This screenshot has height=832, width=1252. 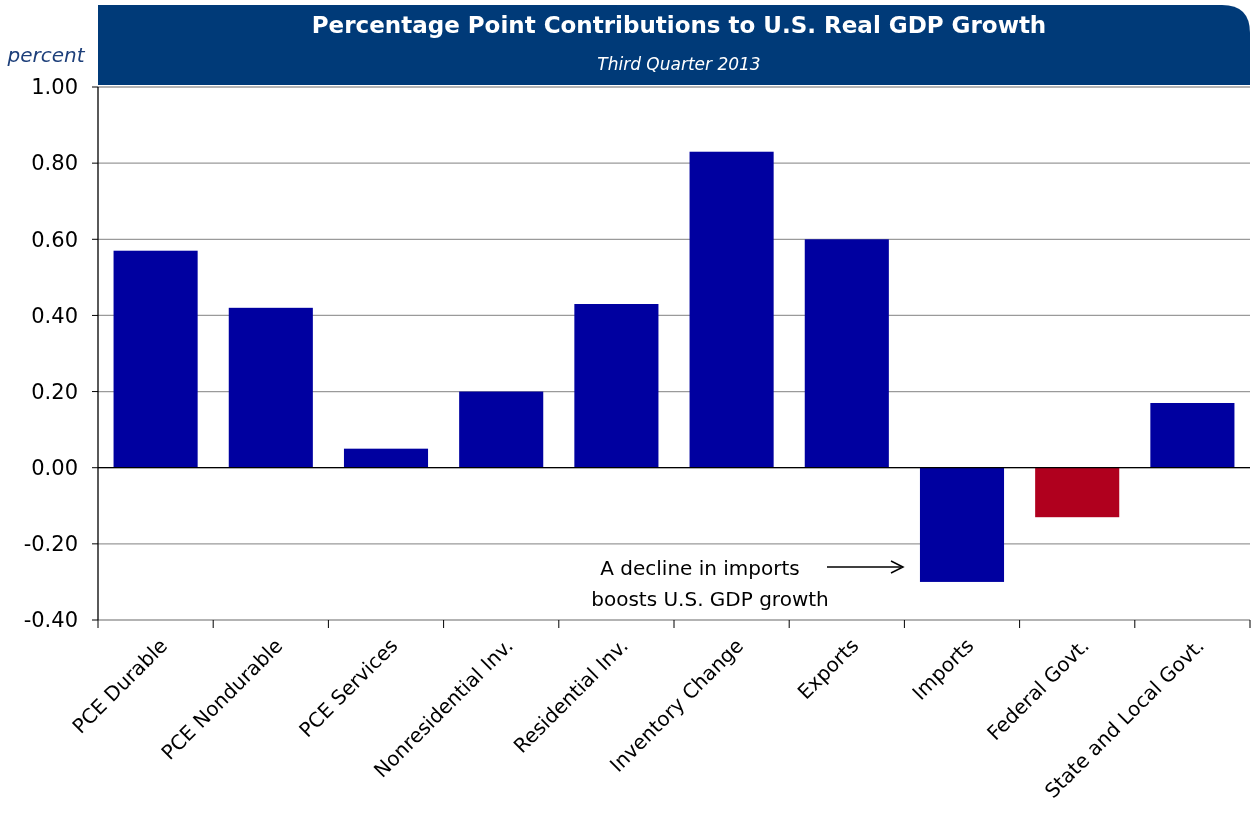 I want to click on y-tick-label: -0.40, so click(x=50, y=620).